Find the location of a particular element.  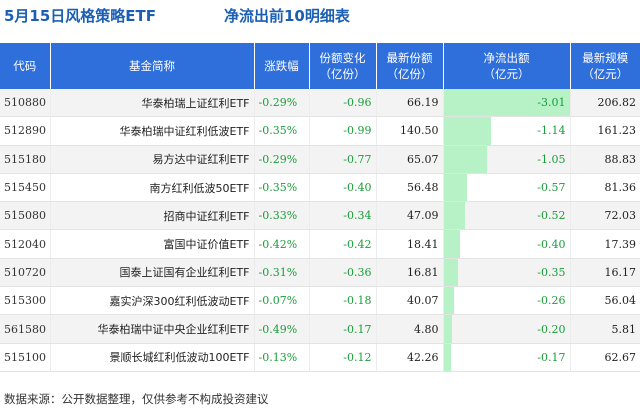

outflow-value: -1.05 is located at coordinates (551, 159).